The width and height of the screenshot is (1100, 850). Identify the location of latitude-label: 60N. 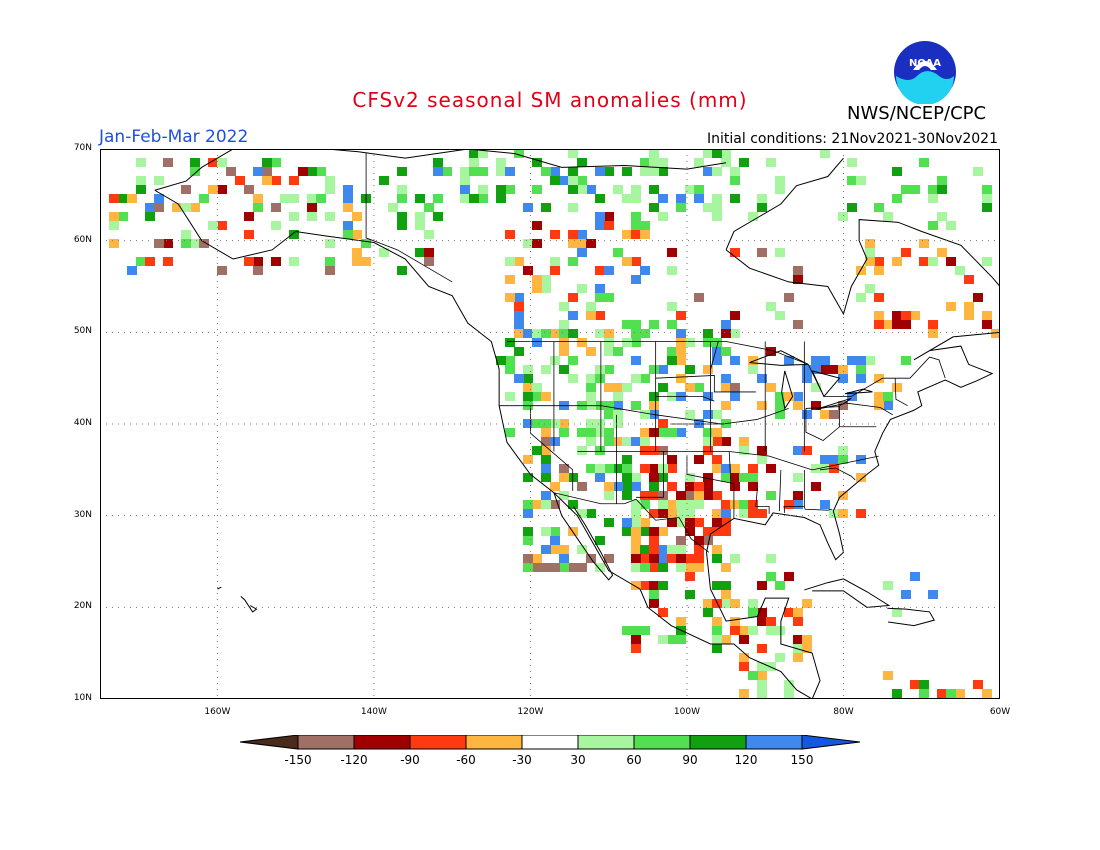
(82, 239).